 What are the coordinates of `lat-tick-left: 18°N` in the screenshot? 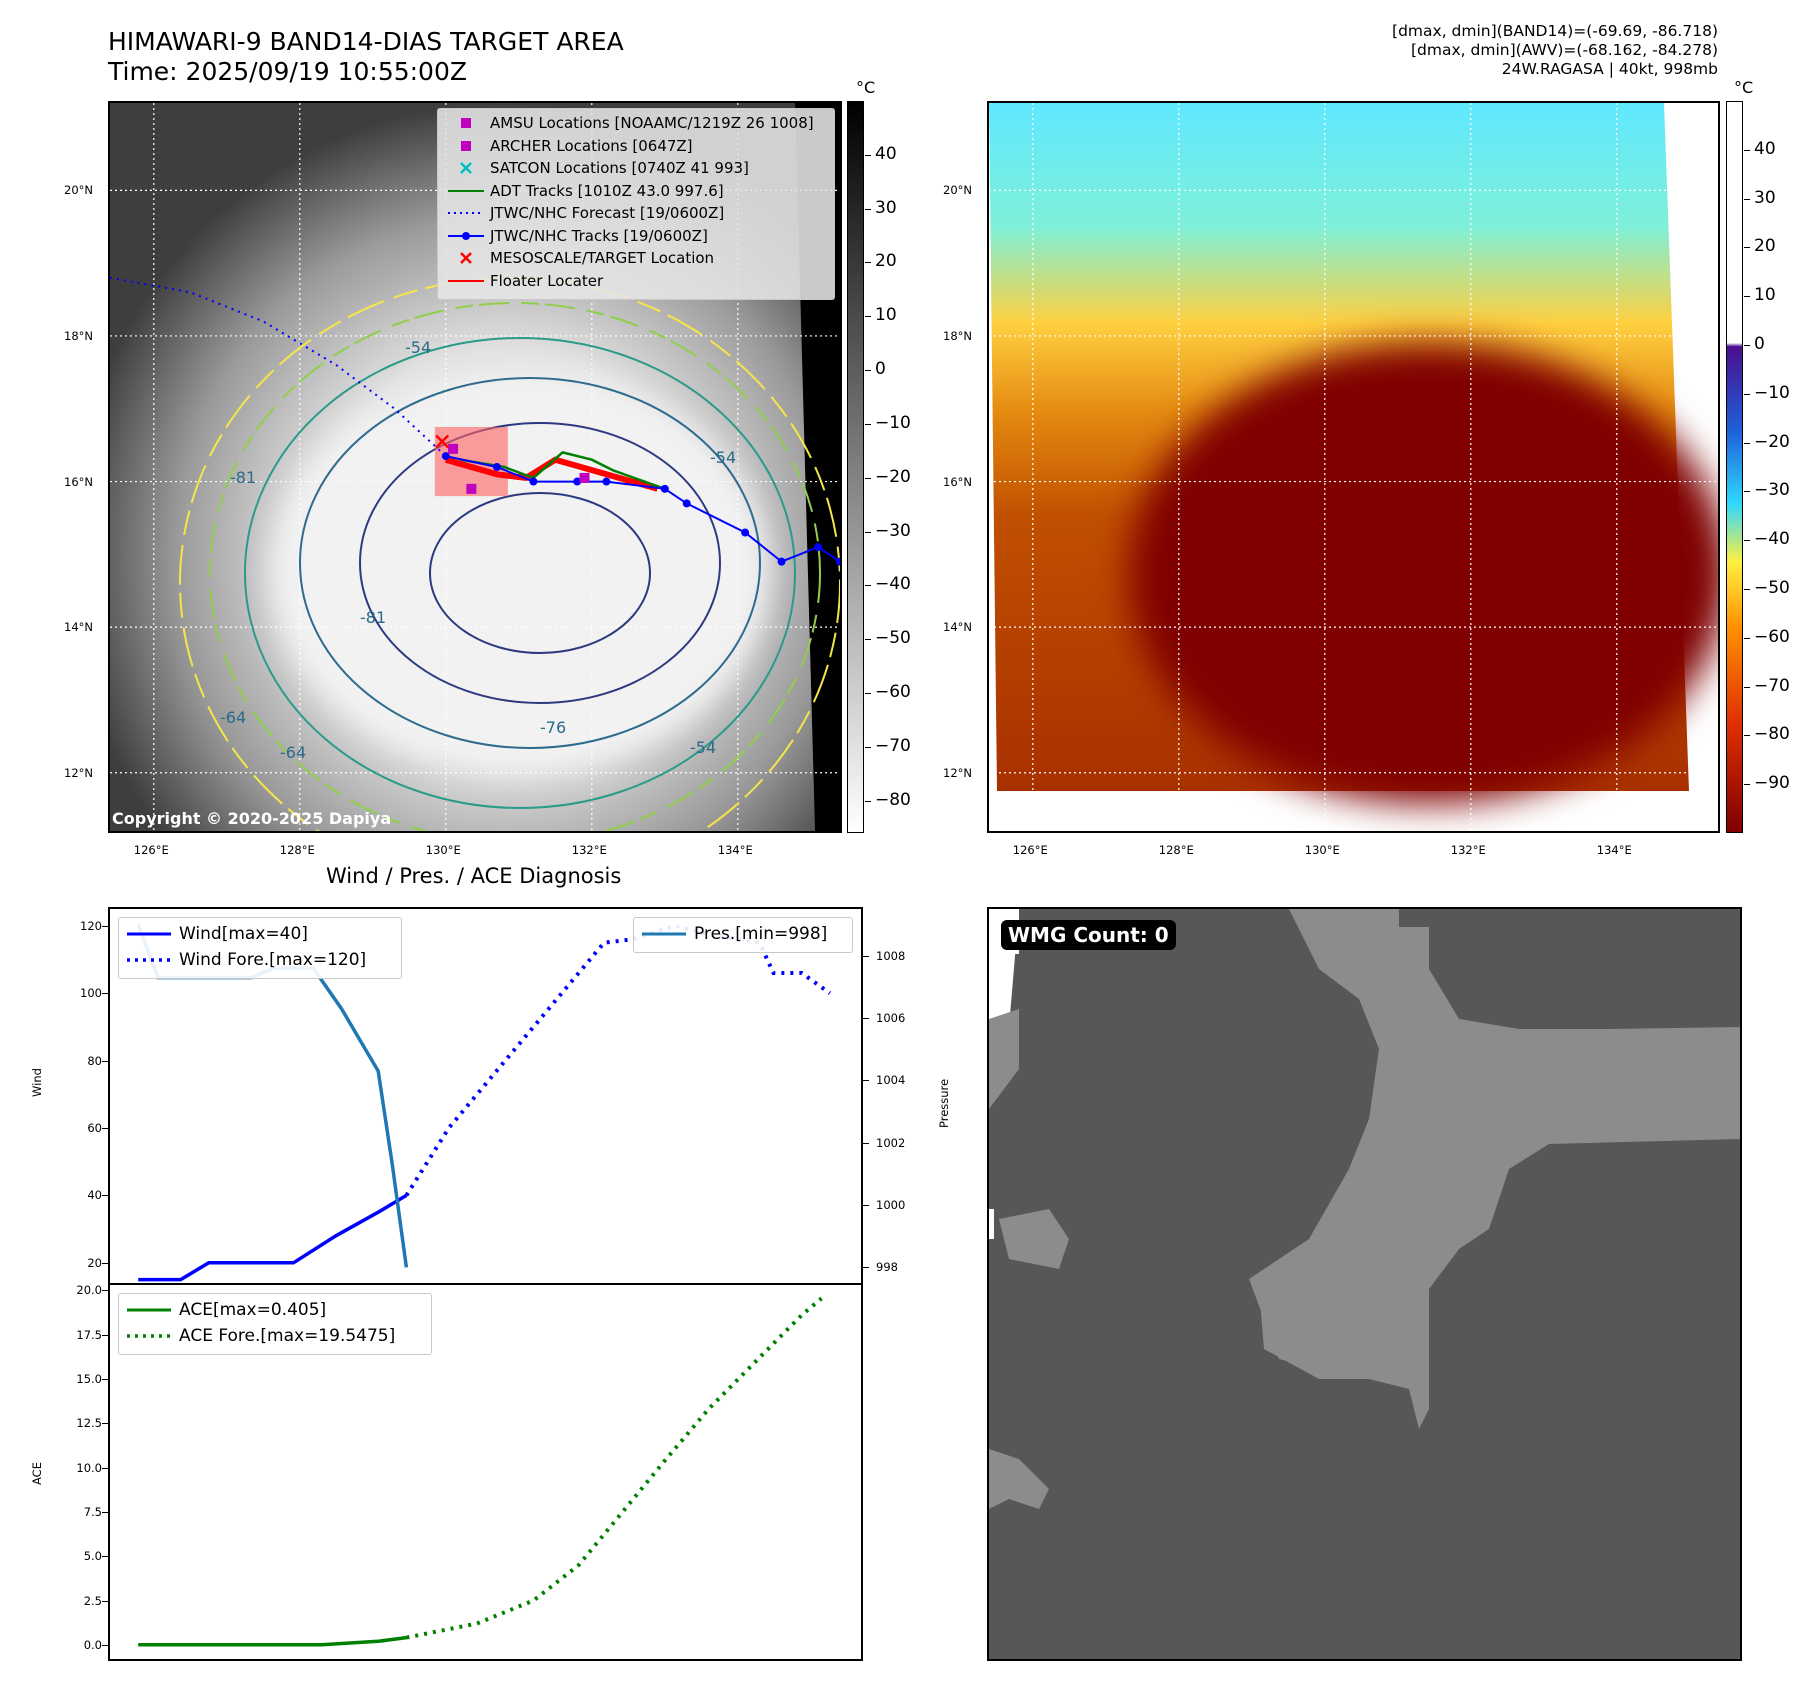 It's located at (78, 335).